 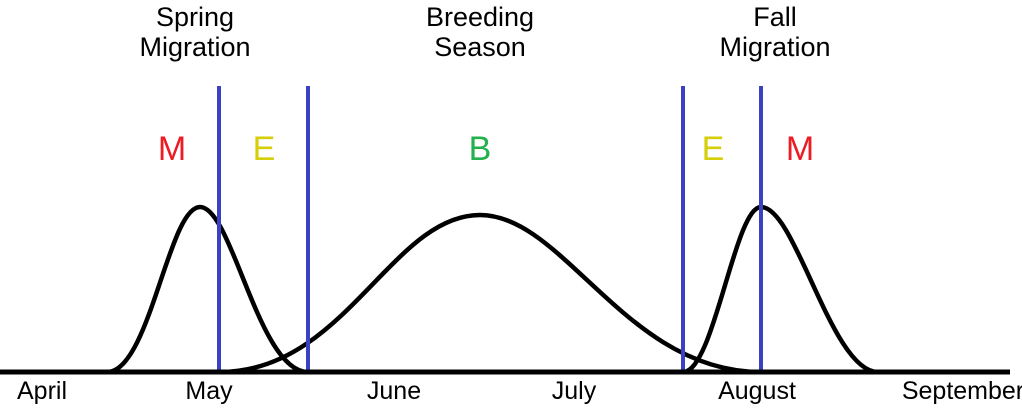 What do you see at coordinates (209, 391) in the screenshot?
I see `month-label-may: May` at bounding box center [209, 391].